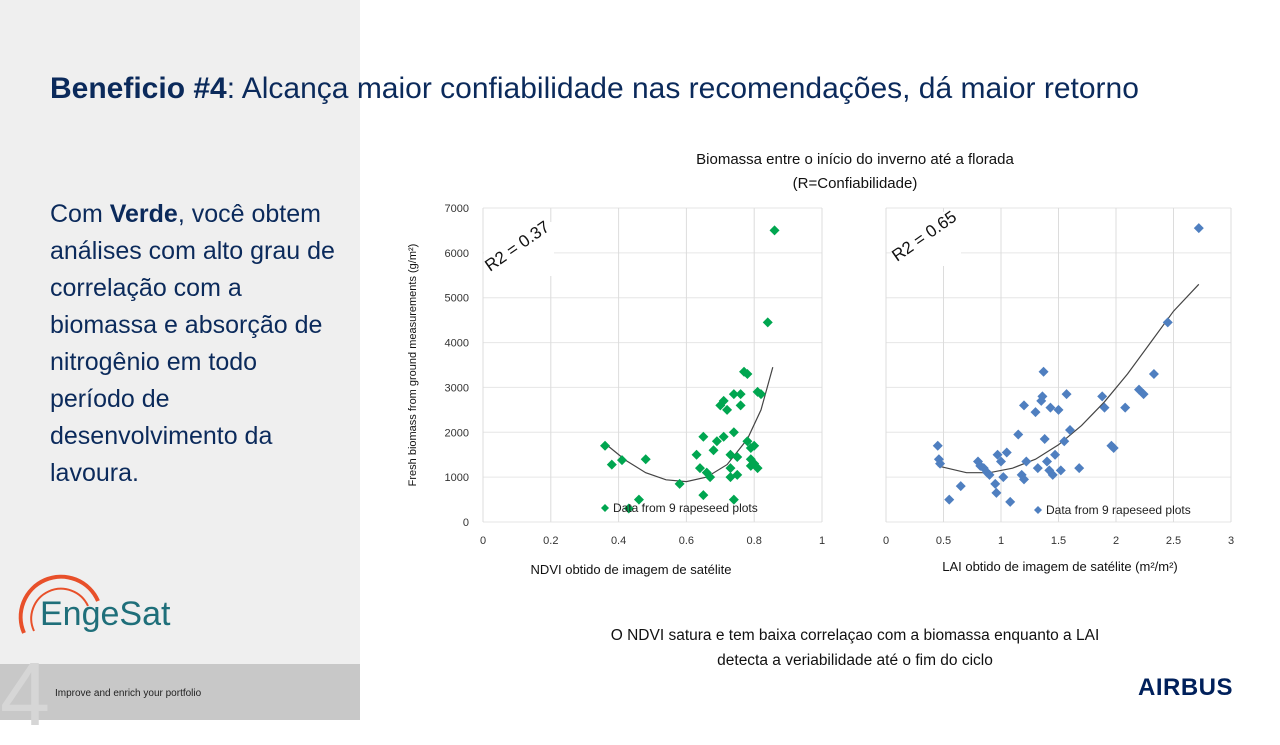 The width and height of the screenshot is (1280, 745). Describe the element at coordinates (1068, 378) in the screenshot. I see `chart2-trend-line` at that location.